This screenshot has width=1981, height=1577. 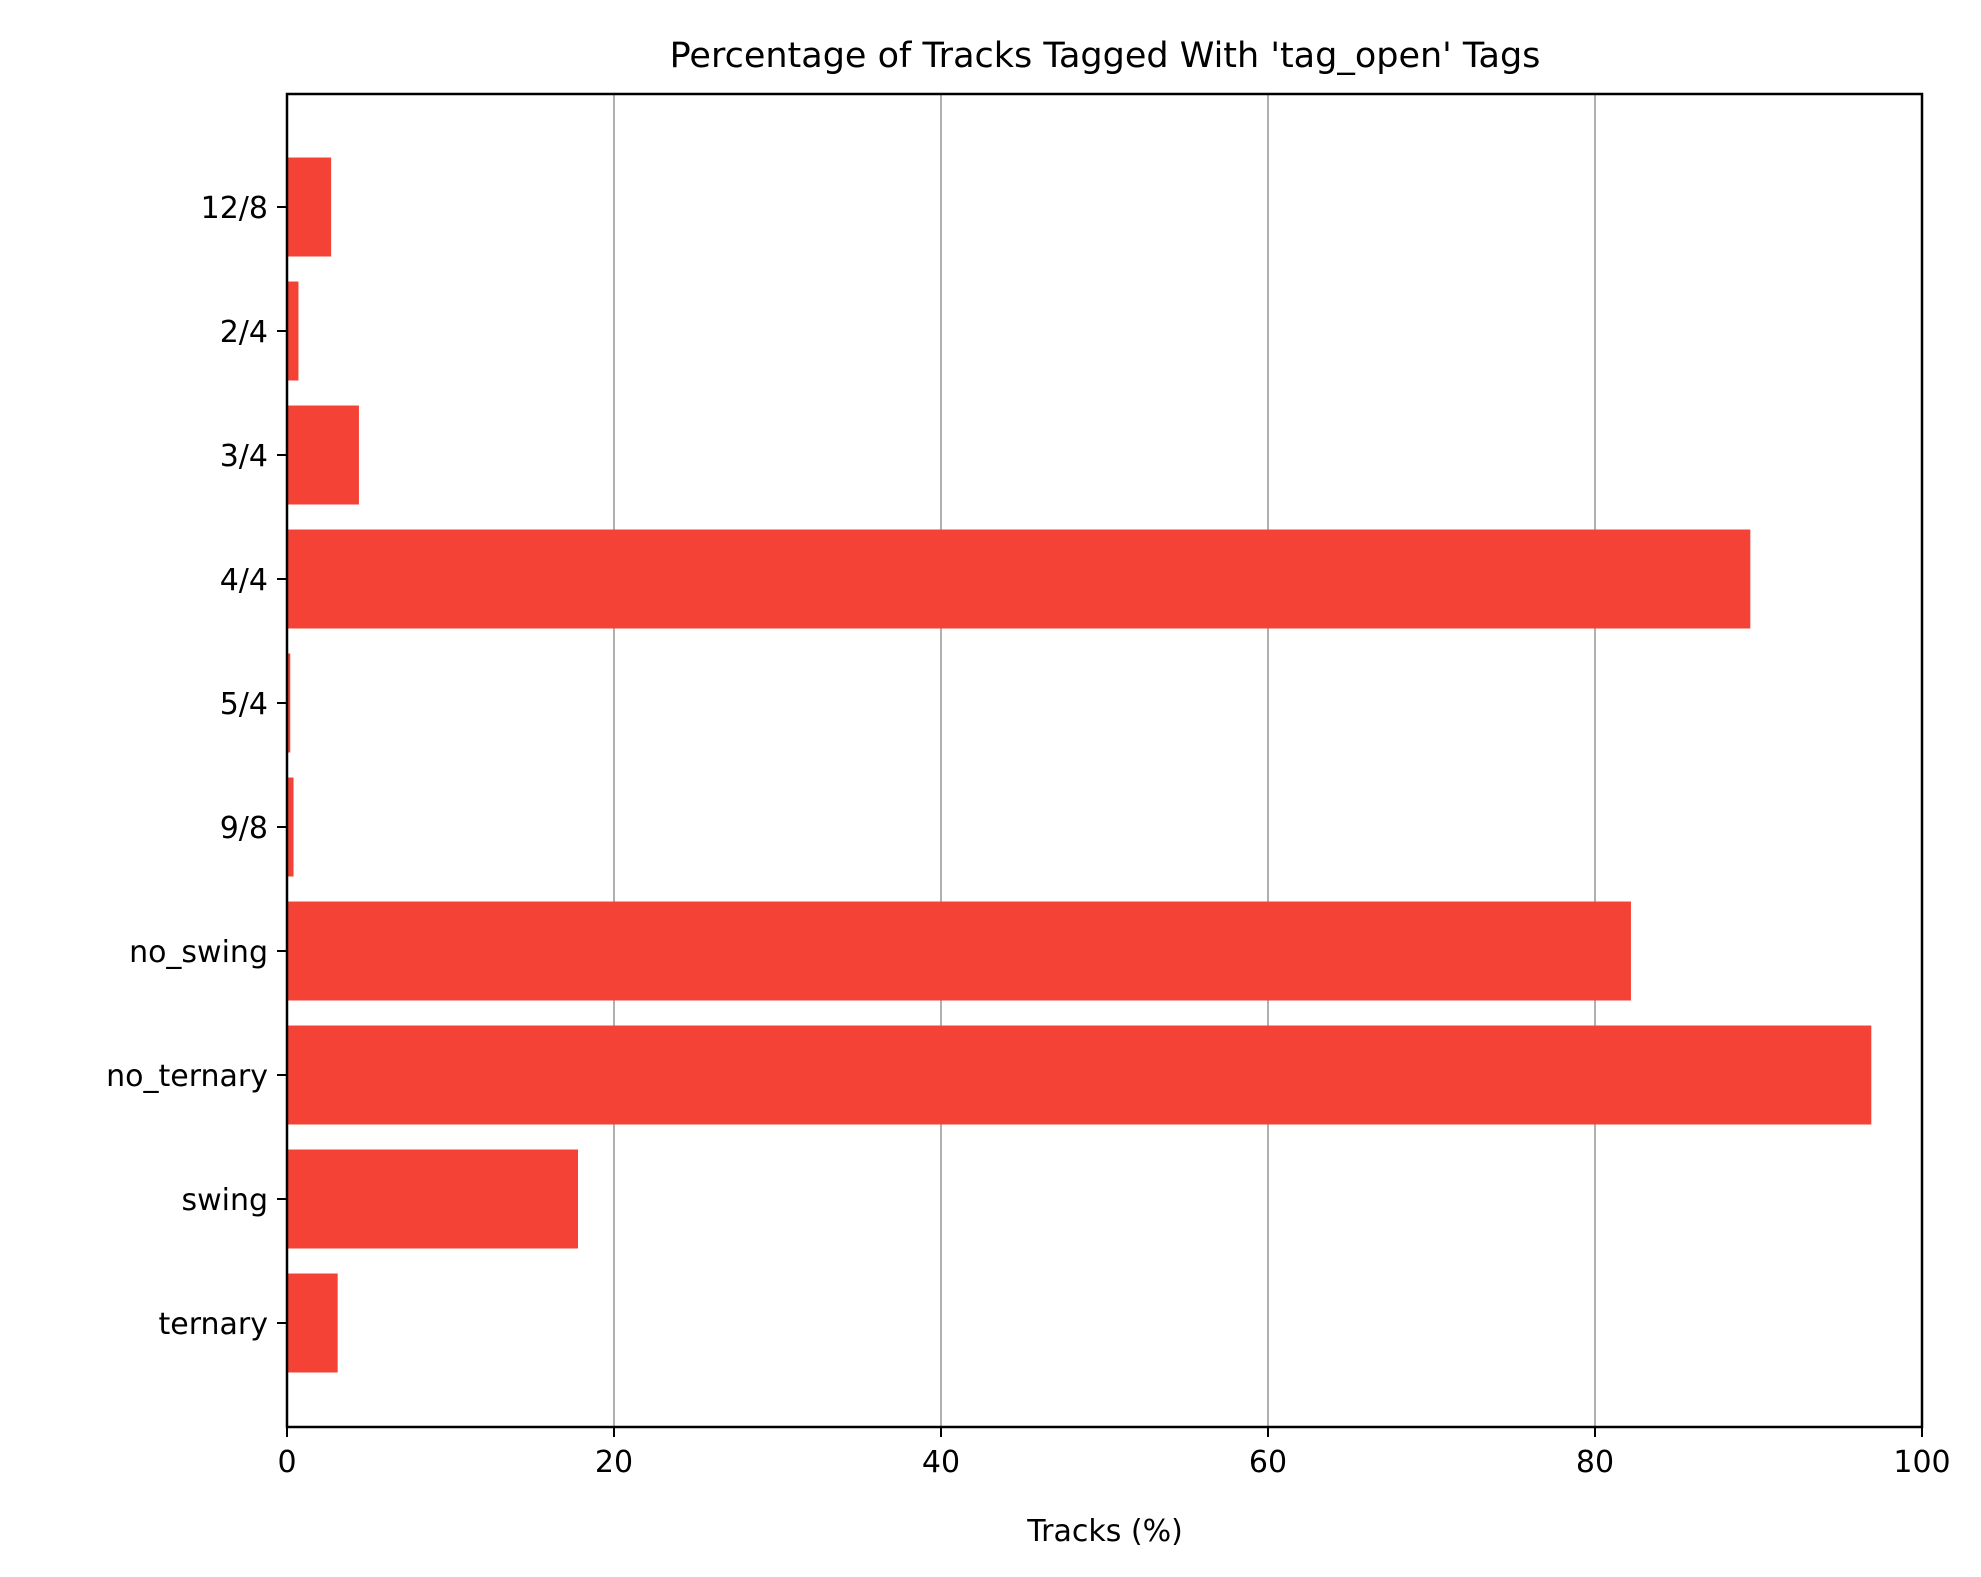 I want to click on y-tick-label: 4/4, so click(x=244, y=580).